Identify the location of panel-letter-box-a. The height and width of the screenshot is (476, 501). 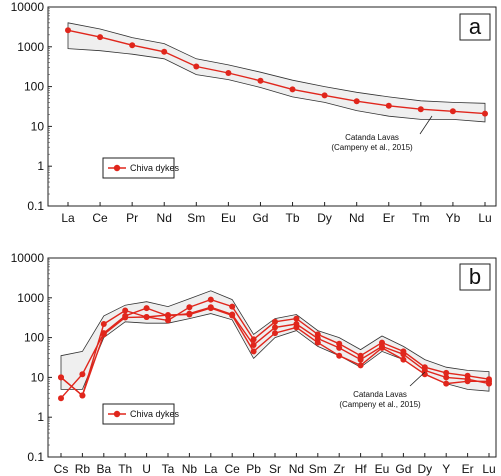
(475, 27).